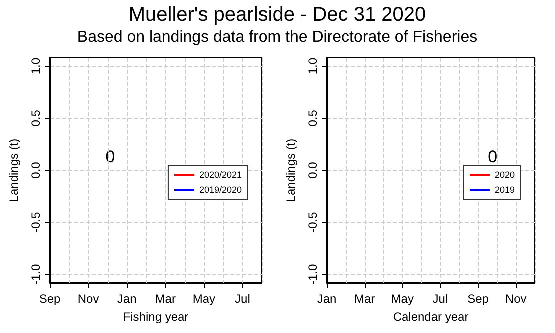 The width and height of the screenshot is (555, 333). I want to click on legend-label: 2019, so click(505, 190).